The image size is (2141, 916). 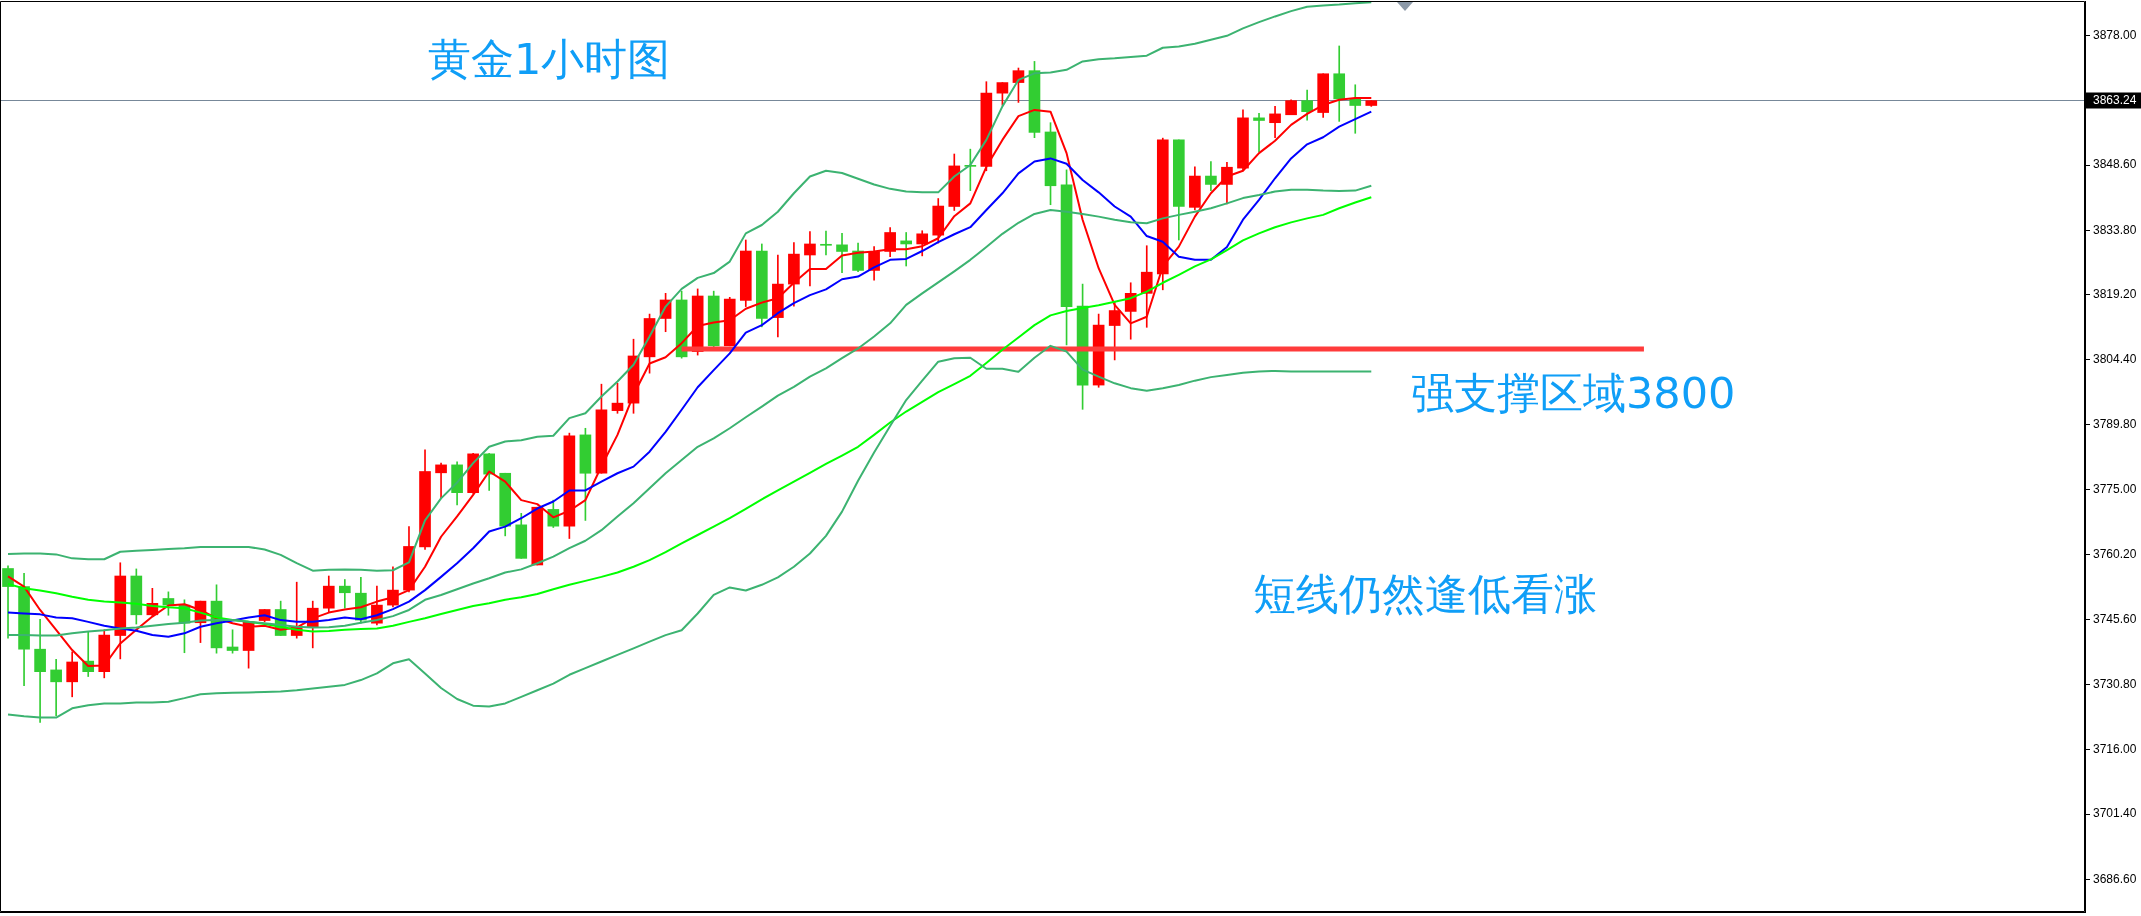 I want to click on annotation: 短线仍然逢低看涨, so click(x=1425, y=594).